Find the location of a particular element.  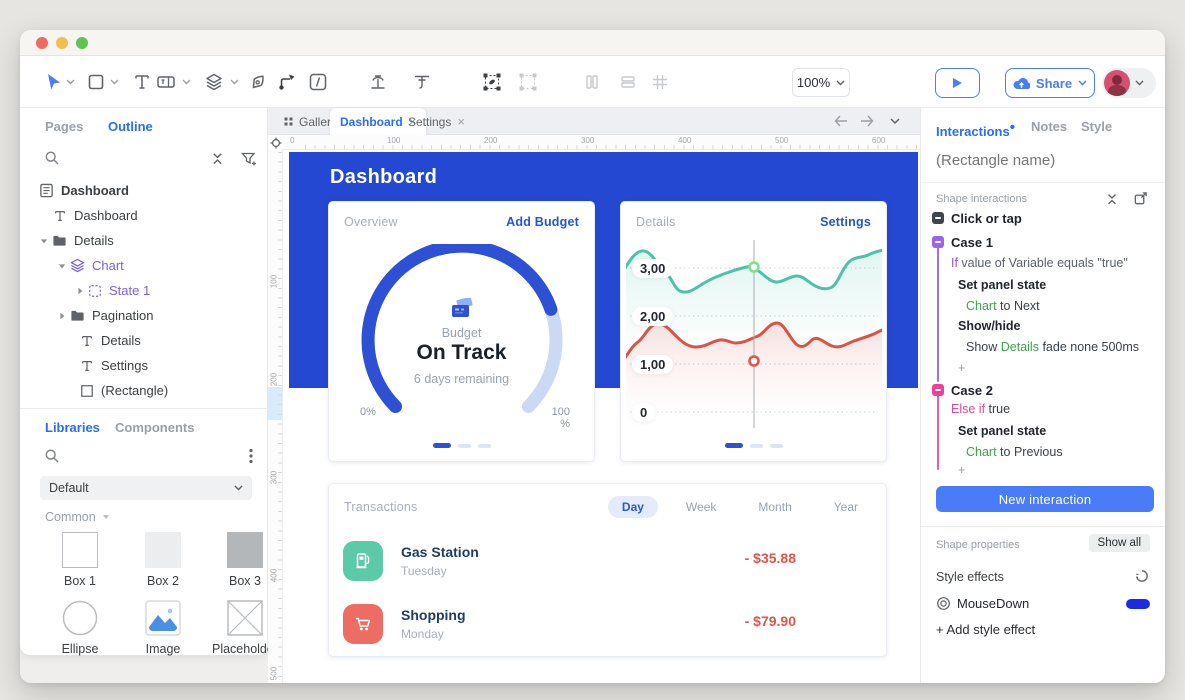

library-search-icon is located at coordinates (52, 456).